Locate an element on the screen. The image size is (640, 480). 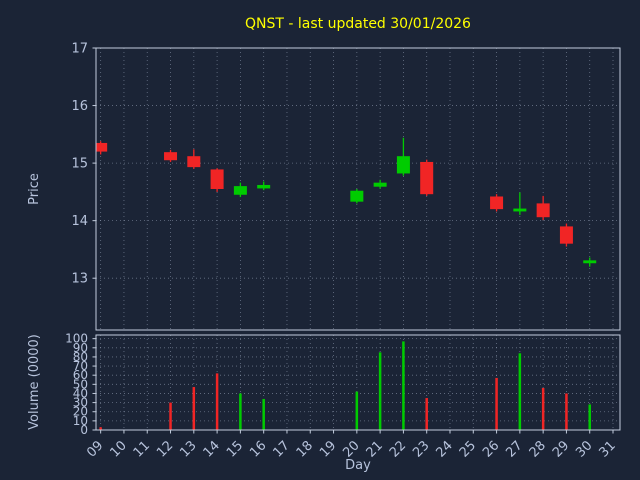
x-tick-label: 22 is located at coordinates (398, 449).